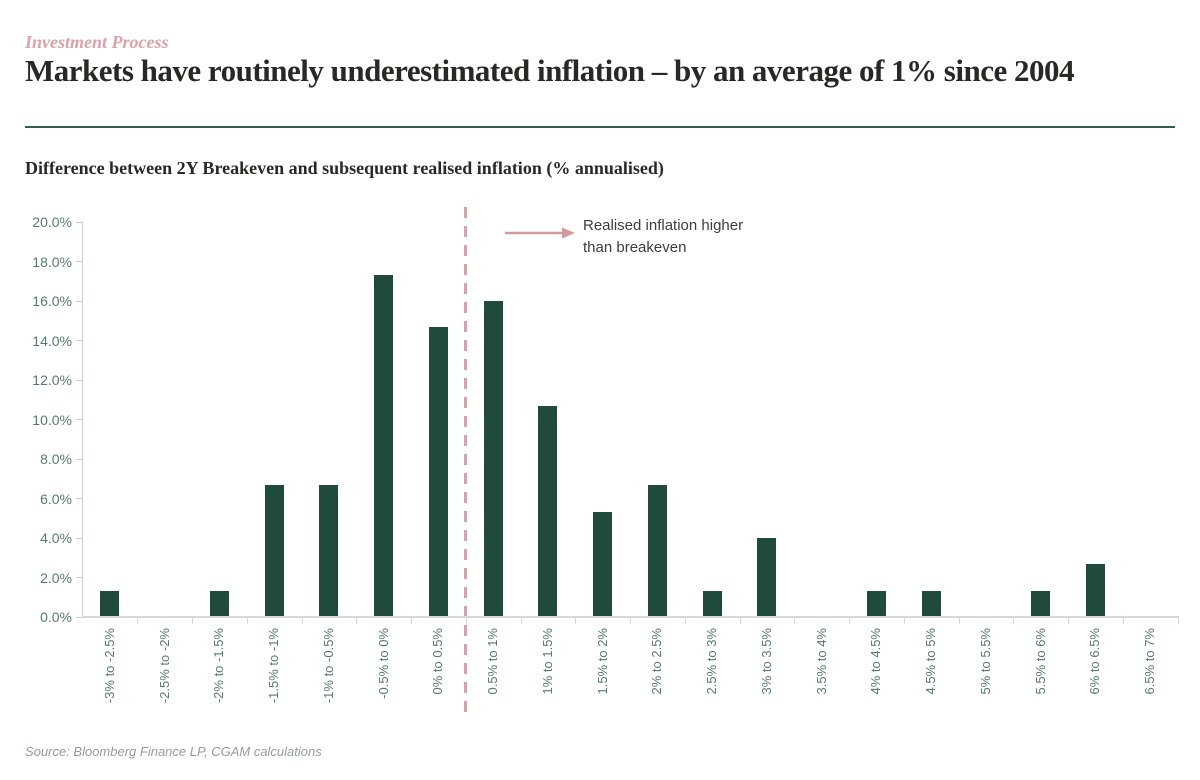 This screenshot has height=780, width=1200. What do you see at coordinates (493, 661) in the screenshot?
I see `x-tick-label: 0.5% to 1%` at bounding box center [493, 661].